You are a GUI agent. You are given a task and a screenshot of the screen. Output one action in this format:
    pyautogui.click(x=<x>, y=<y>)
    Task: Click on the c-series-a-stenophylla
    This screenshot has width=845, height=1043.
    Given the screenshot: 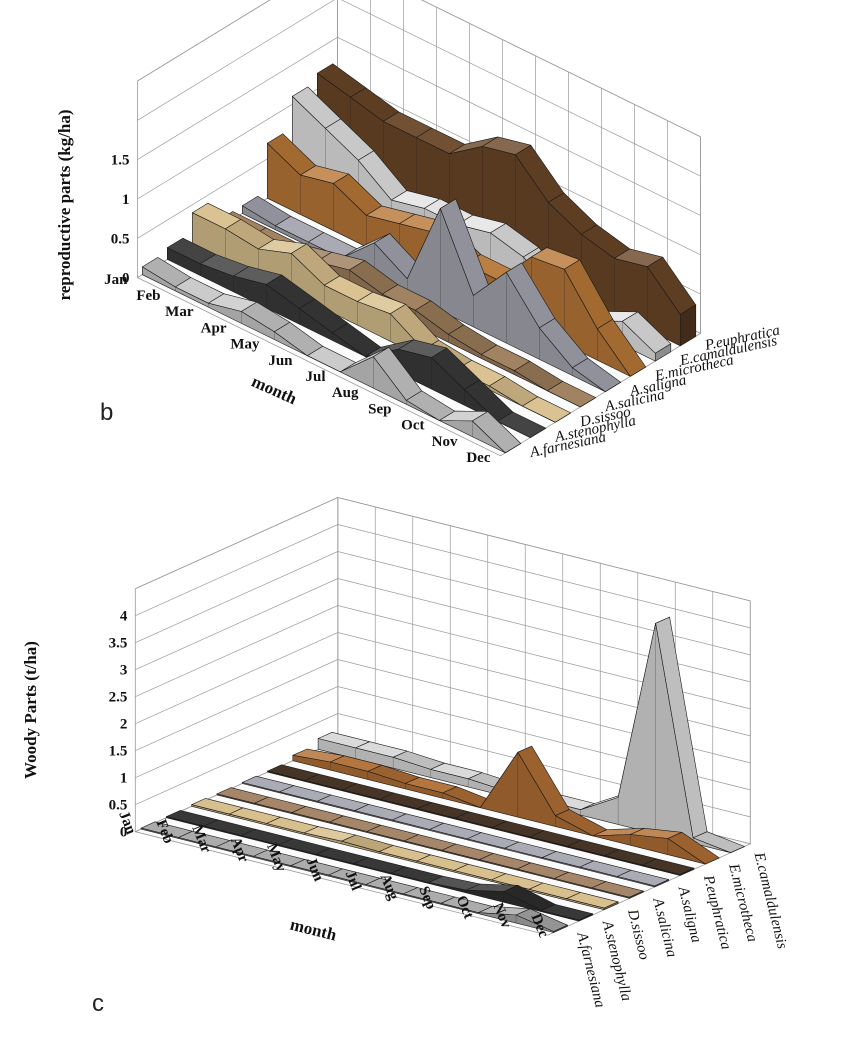 What is the action you would take?
    pyautogui.click(x=380, y=866)
    